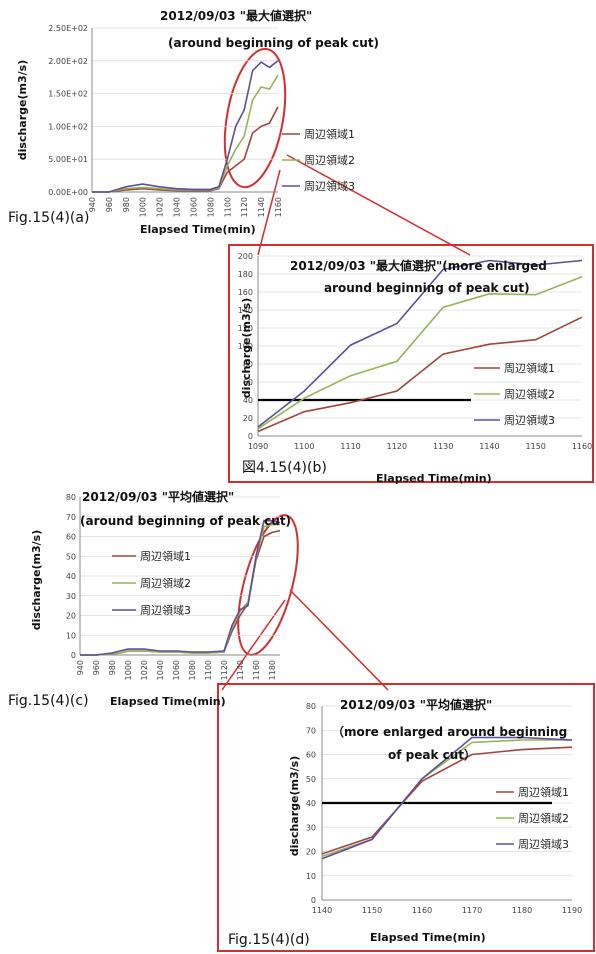  Describe the element at coordinates (255, 118) in the screenshot. I see `highlight-ellipse-a` at that location.